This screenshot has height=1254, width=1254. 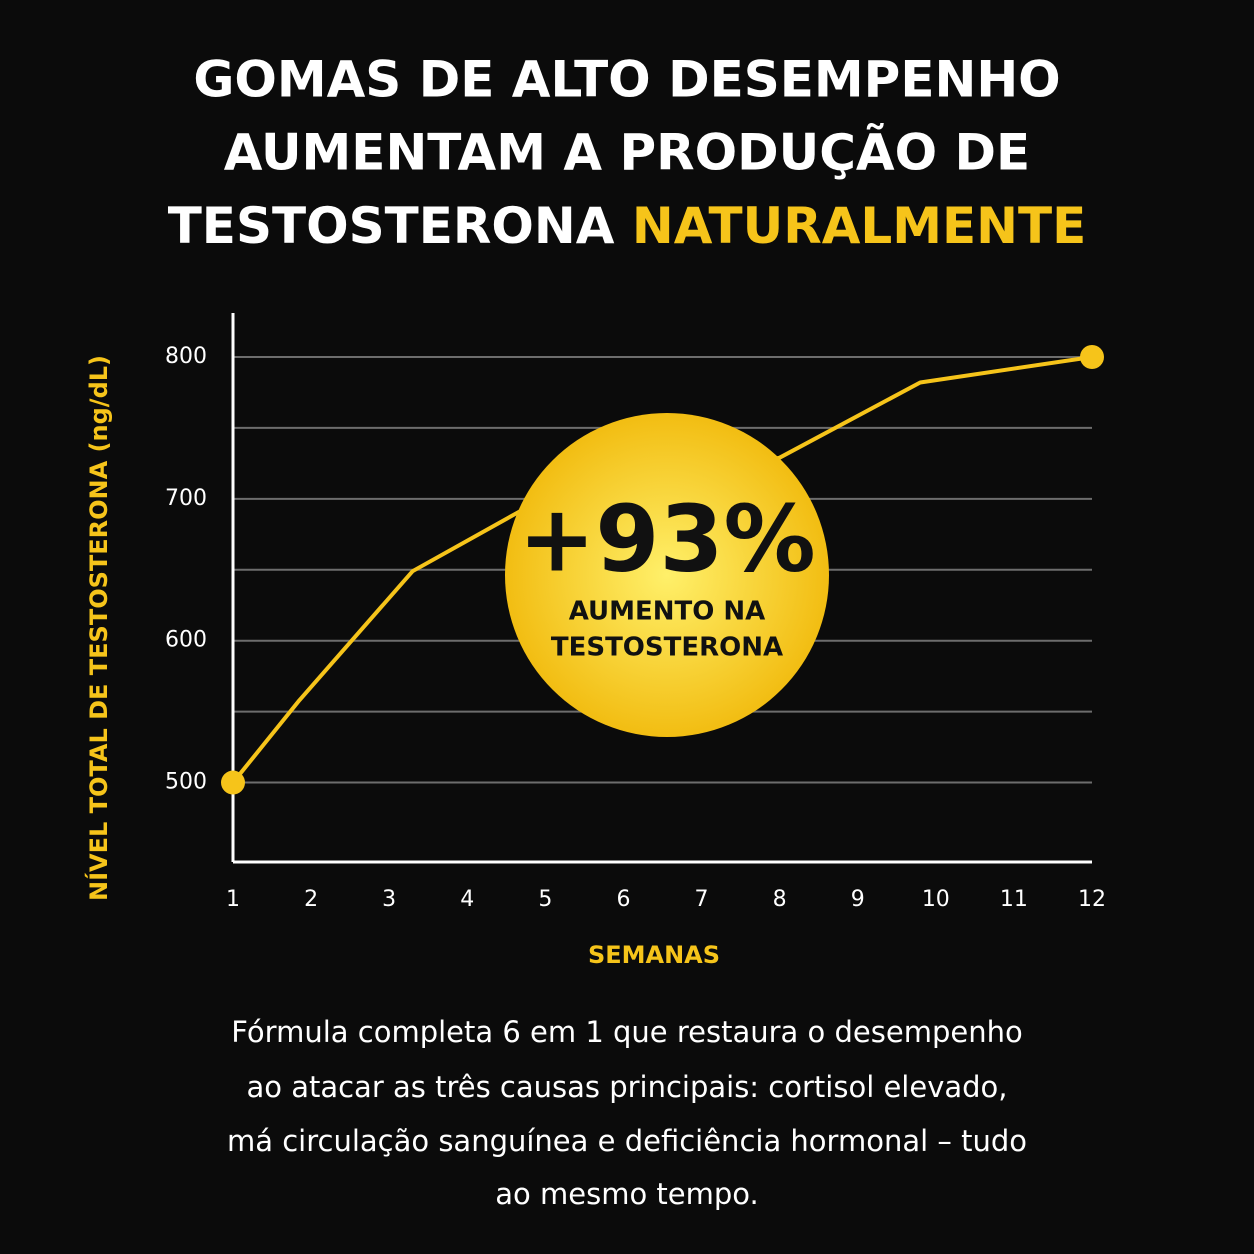 What do you see at coordinates (626, 1194) in the screenshot?
I see `description-line: ao mesmo tempo.` at bounding box center [626, 1194].